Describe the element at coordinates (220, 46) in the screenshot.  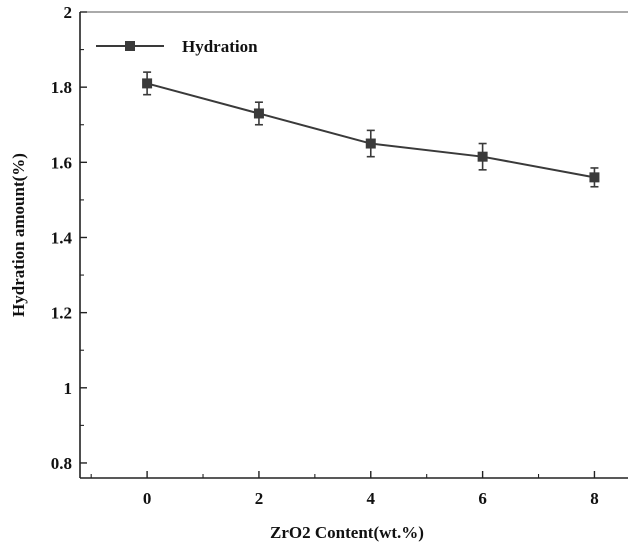
I see `legend-label-hydration: Hydration` at that location.